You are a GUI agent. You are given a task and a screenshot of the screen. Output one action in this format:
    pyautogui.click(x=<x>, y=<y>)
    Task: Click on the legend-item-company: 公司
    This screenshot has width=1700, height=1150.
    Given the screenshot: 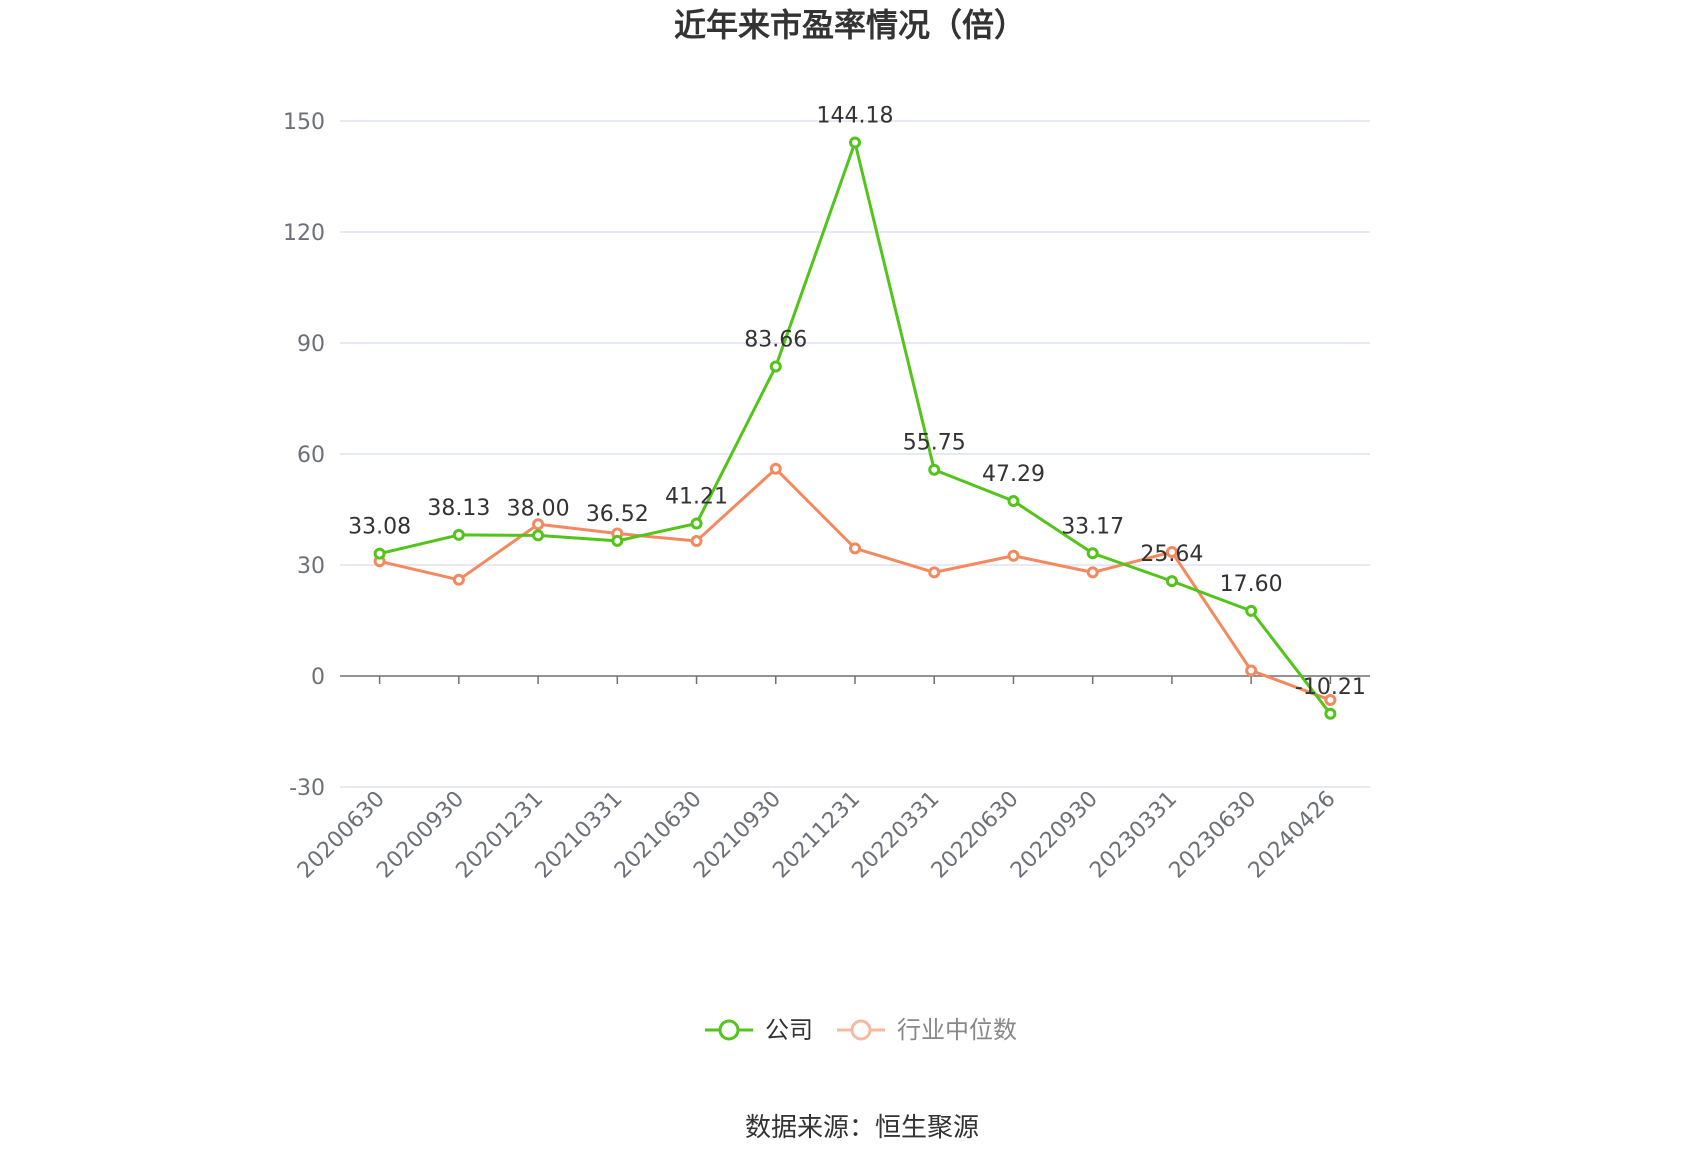 What is the action you would take?
    pyautogui.click(x=759, y=1030)
    